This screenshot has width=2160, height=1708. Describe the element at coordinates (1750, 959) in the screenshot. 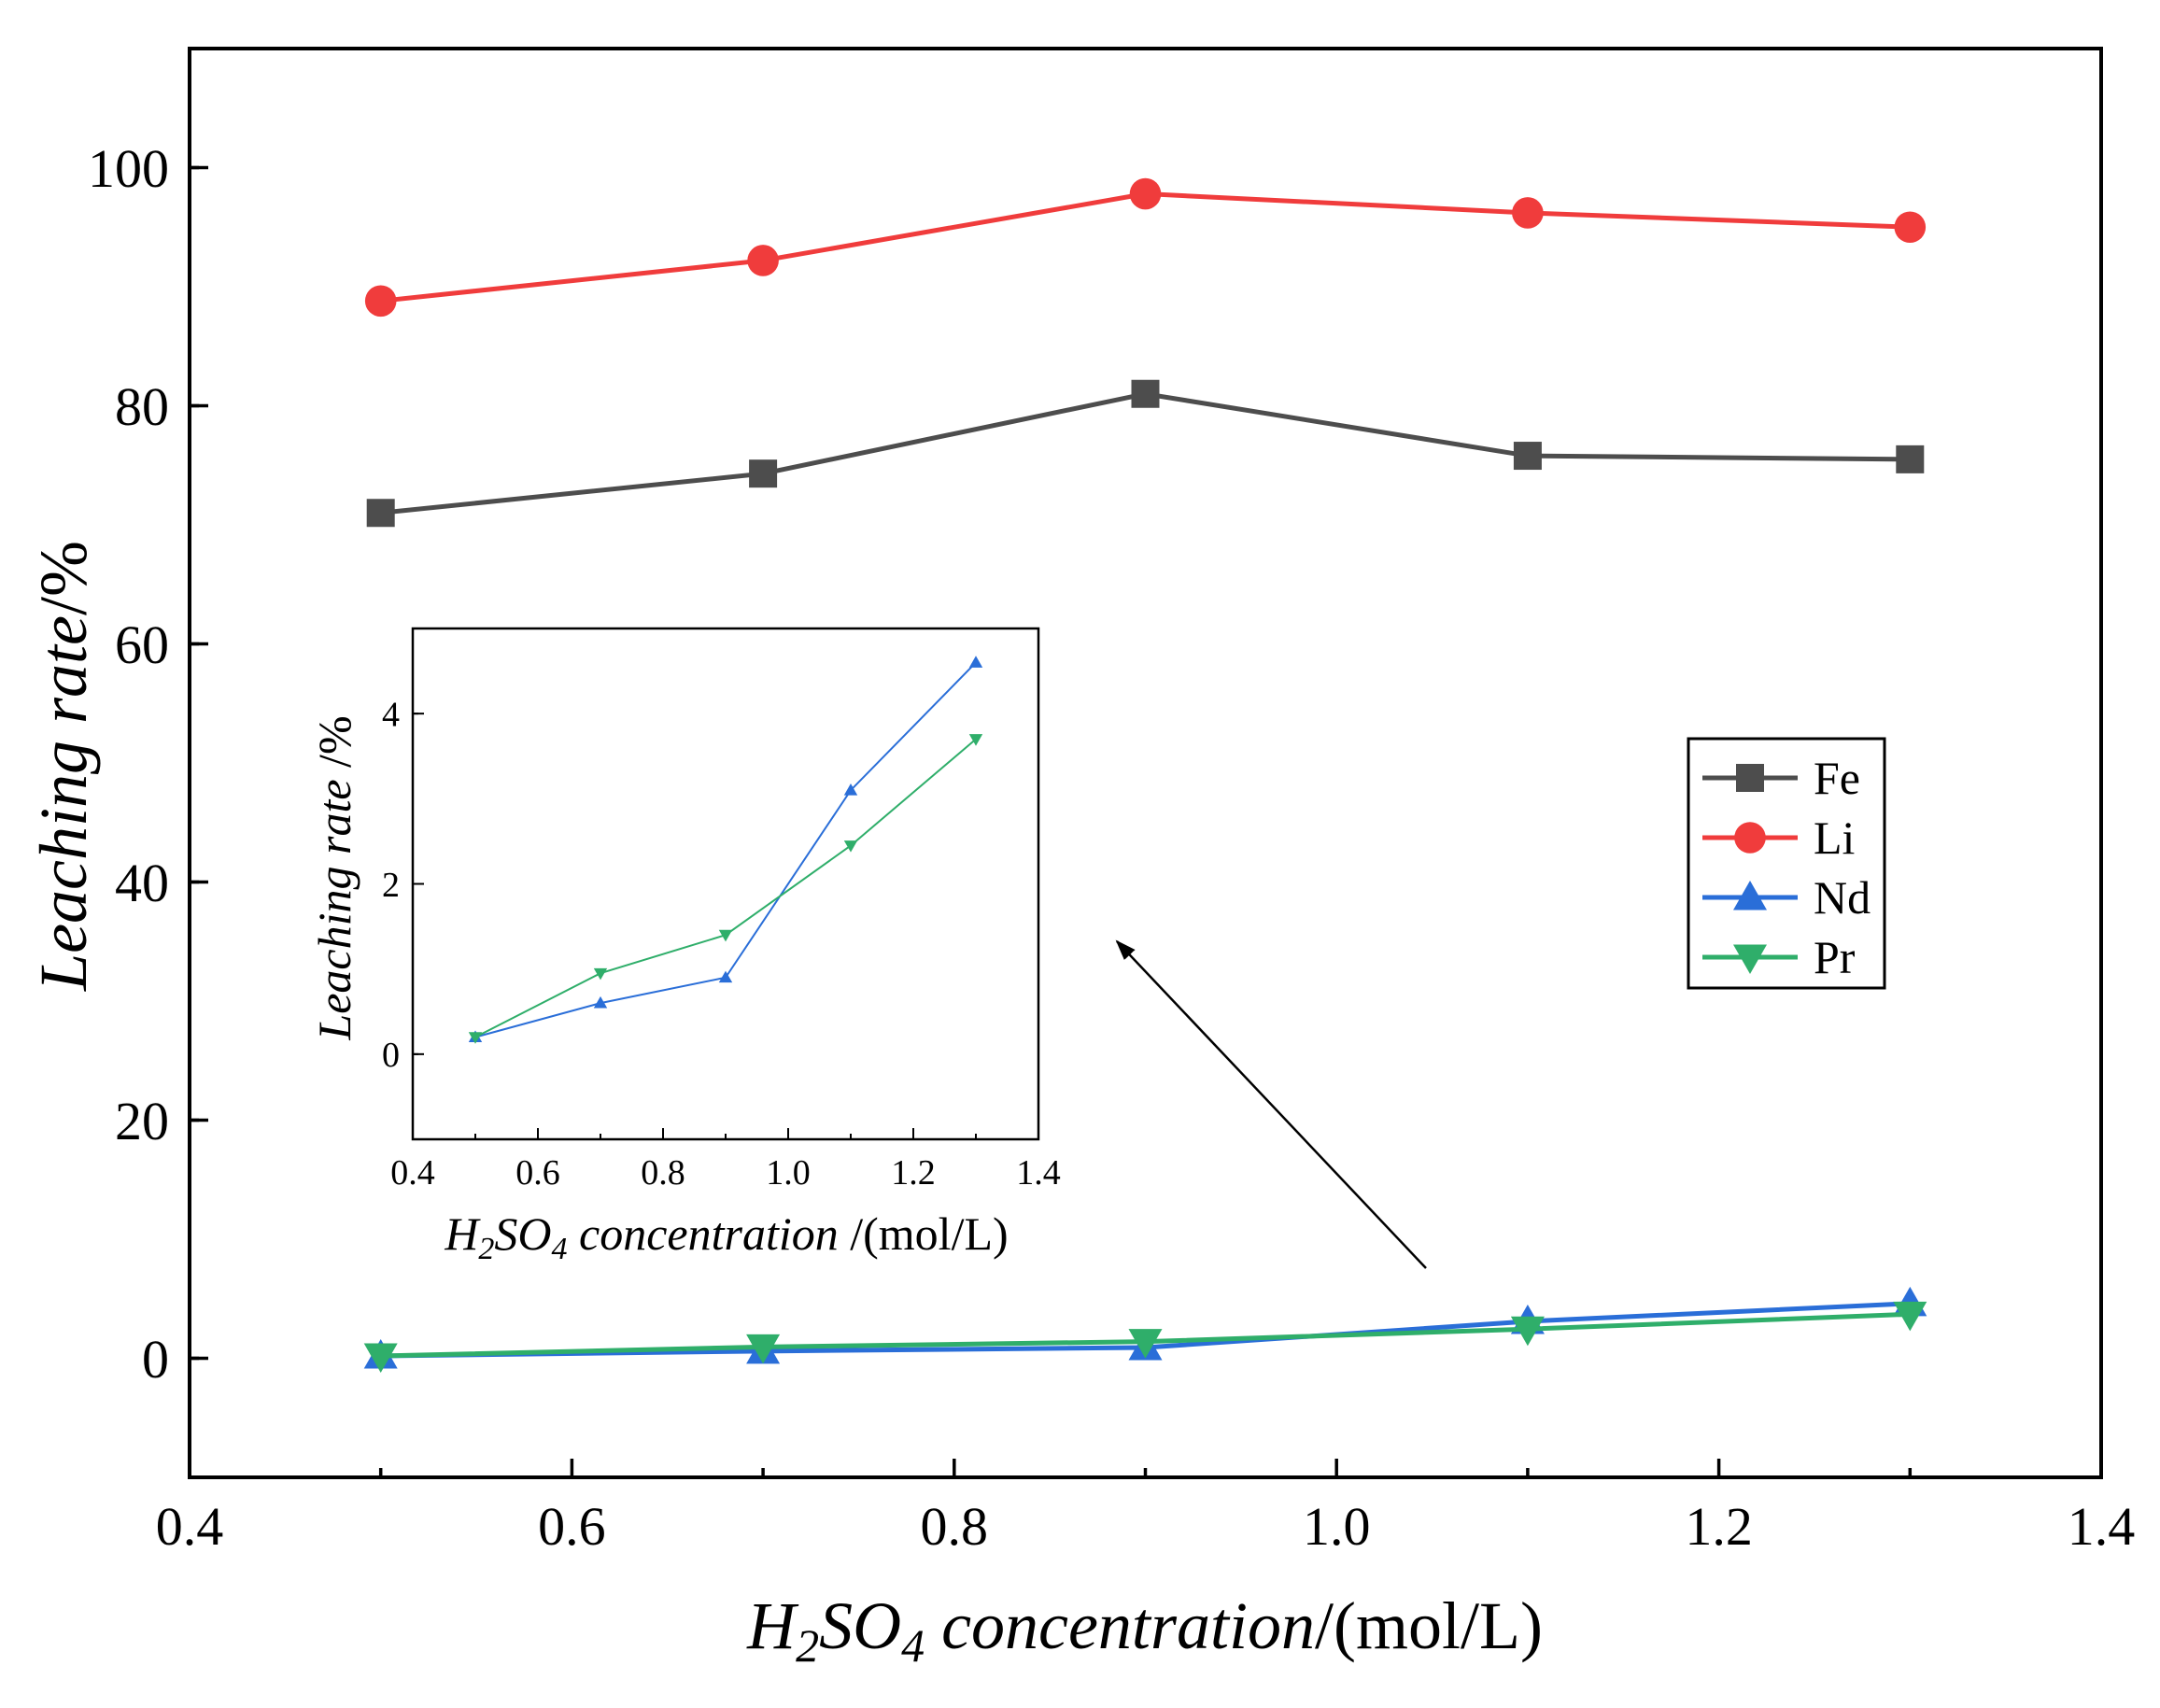

I see `legend-marker-pr` at that location.